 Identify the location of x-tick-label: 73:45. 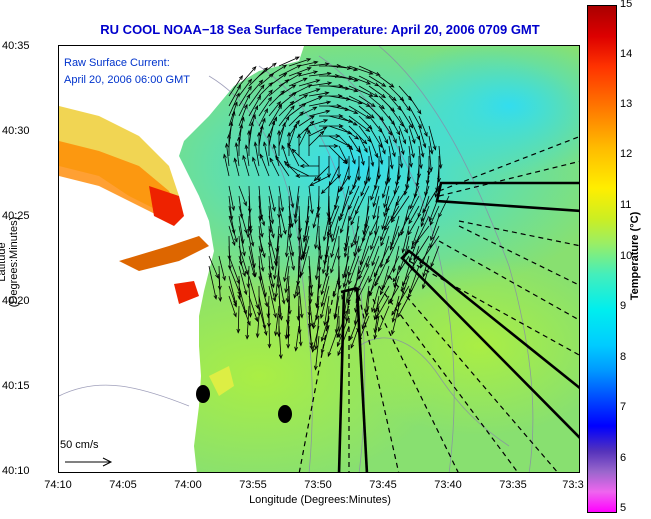
(383, 485).